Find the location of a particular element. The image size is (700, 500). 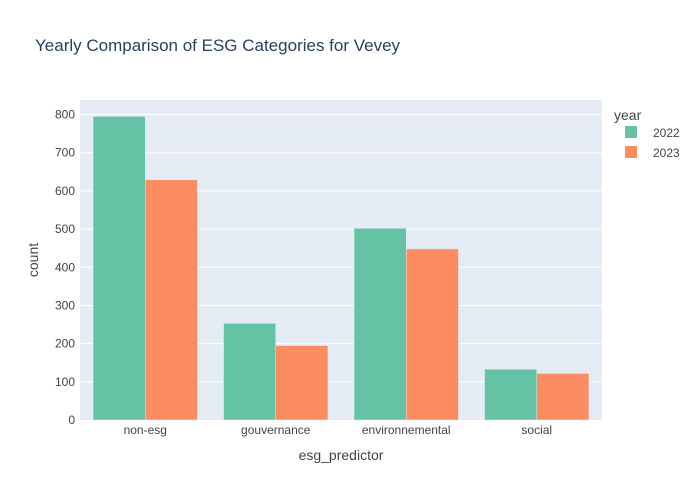

x-tick-label-gouvernance: gouvernance is located at coordinates (276, 430).